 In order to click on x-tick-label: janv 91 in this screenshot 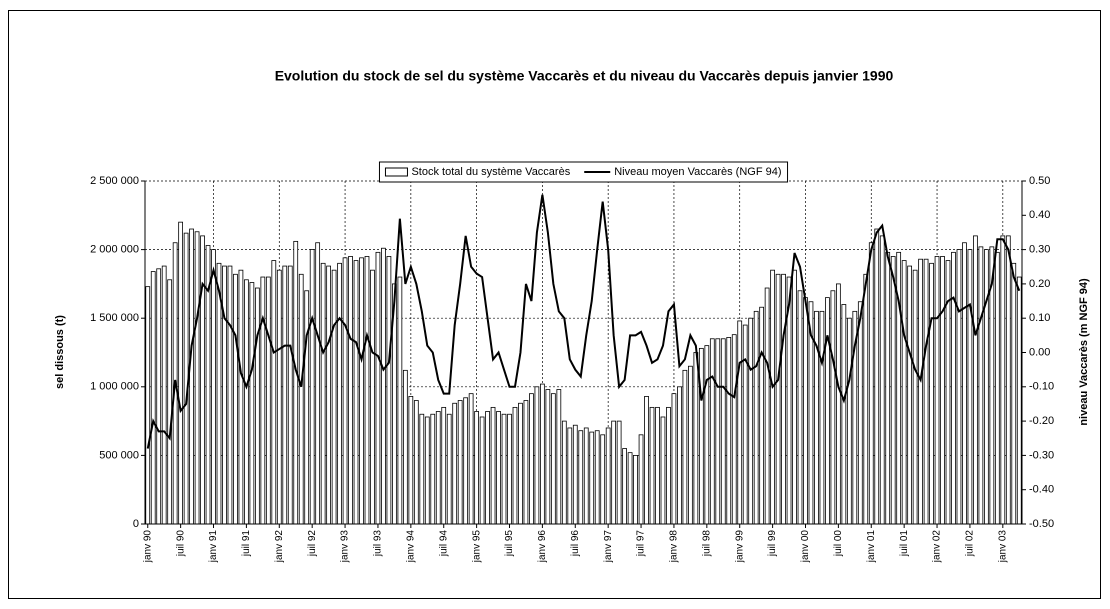, I will do `click(213, 547)`.